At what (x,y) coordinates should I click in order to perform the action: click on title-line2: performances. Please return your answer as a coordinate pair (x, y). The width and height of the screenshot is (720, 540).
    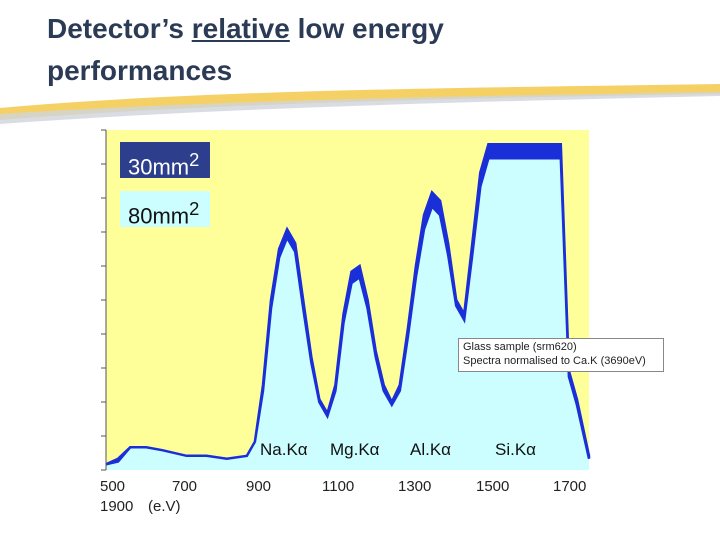
    Looking at the image, I should click on (140, 70).